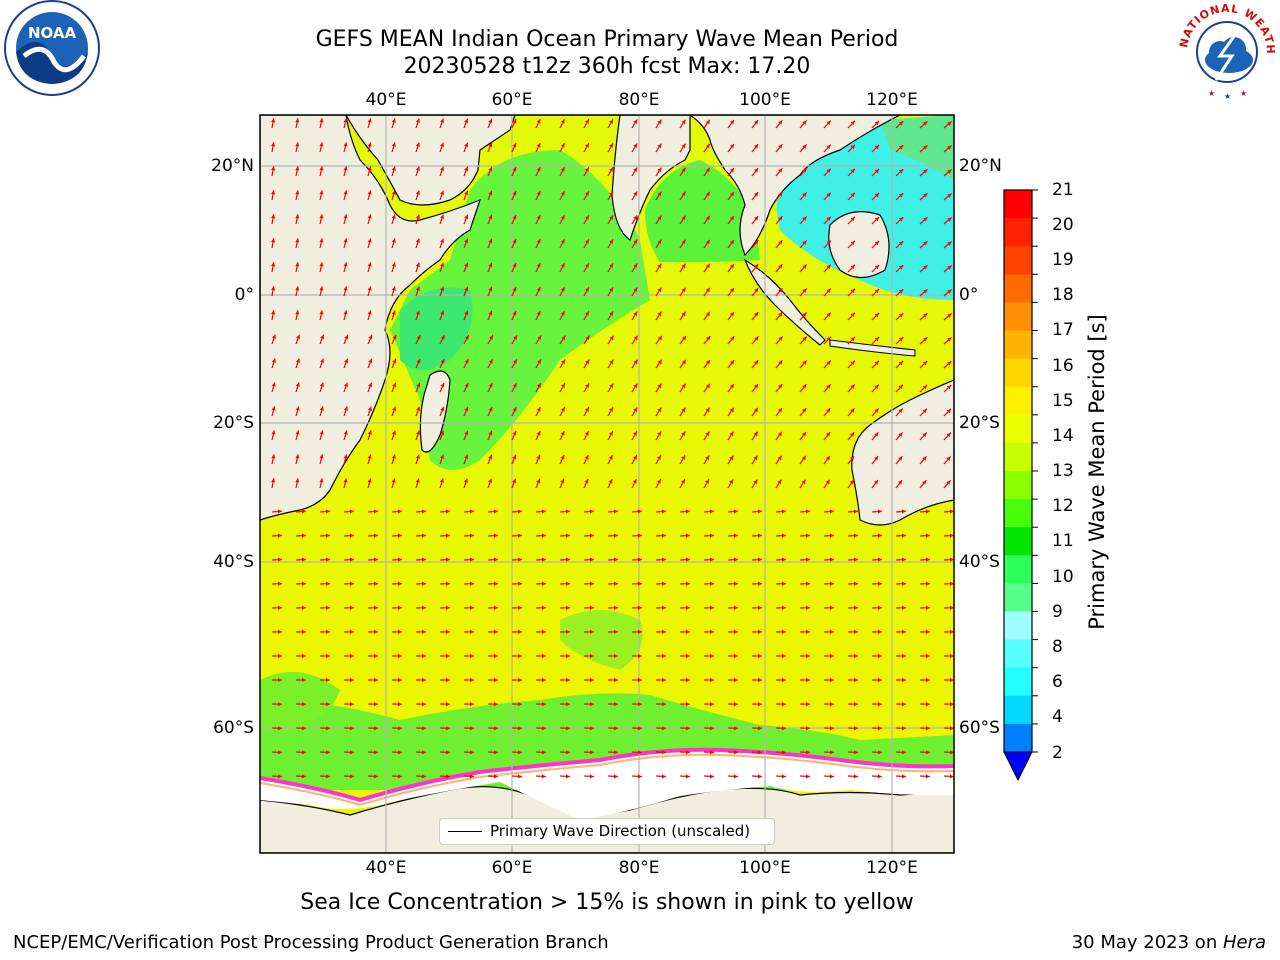 This screenshot has height=960, width=1280. I want to click on lon-tick-bottom-120e: 120°E, so click(892, 868).